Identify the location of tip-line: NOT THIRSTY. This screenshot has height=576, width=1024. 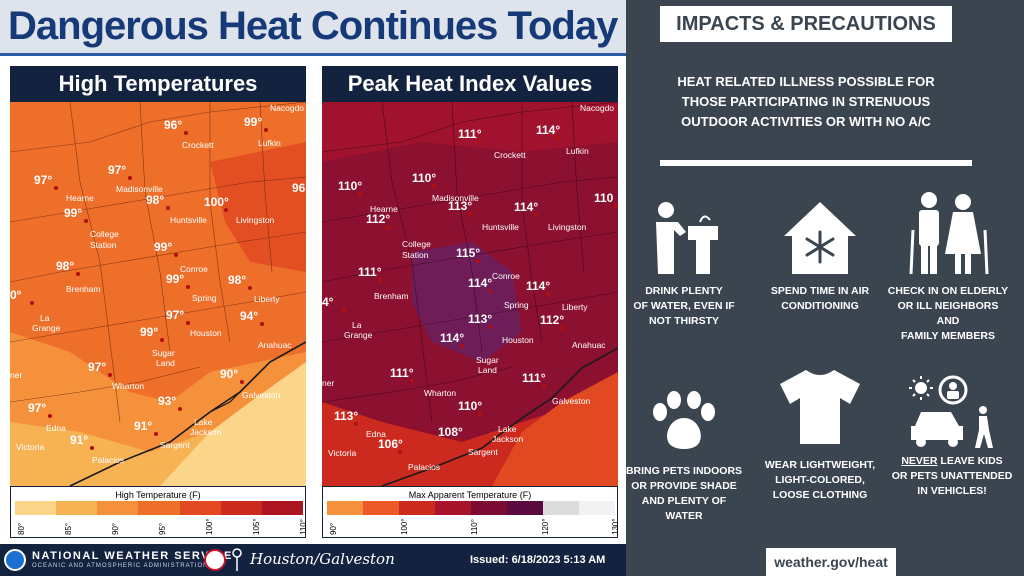
(684, 321).